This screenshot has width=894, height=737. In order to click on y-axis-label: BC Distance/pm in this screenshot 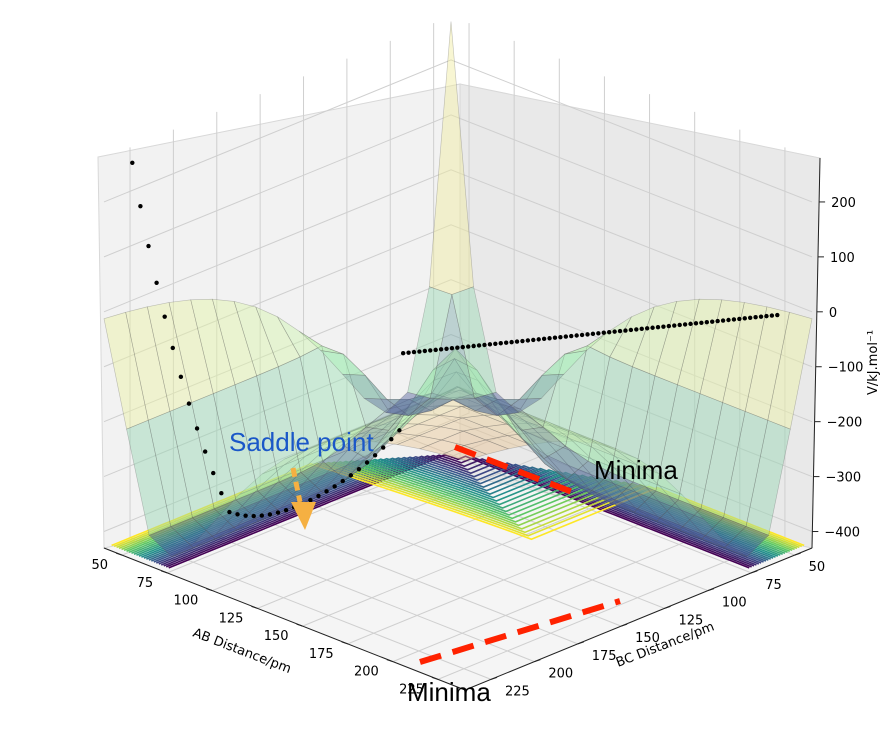, I will do `click(665, 644)`.